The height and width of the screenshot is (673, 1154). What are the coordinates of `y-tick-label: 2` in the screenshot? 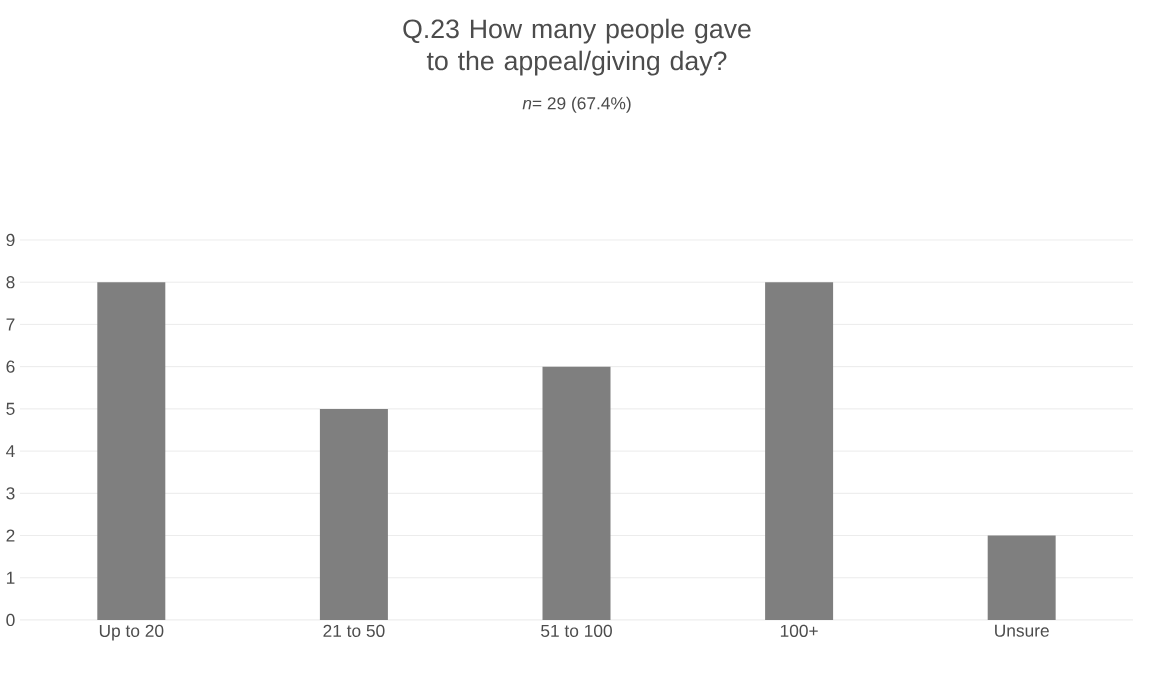 It's located at (10, 535).